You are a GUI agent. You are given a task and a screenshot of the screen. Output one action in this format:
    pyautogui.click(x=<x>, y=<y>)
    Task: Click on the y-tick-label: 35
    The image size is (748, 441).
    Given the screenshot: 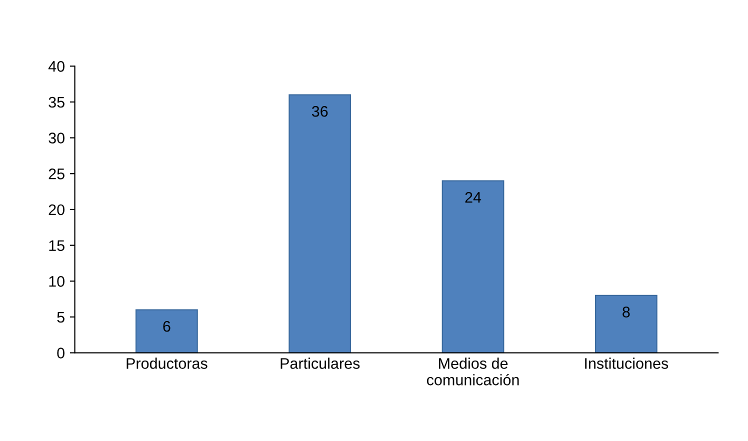 What is the action you would take?
    pyautogui.click(x=56, y=102)
    